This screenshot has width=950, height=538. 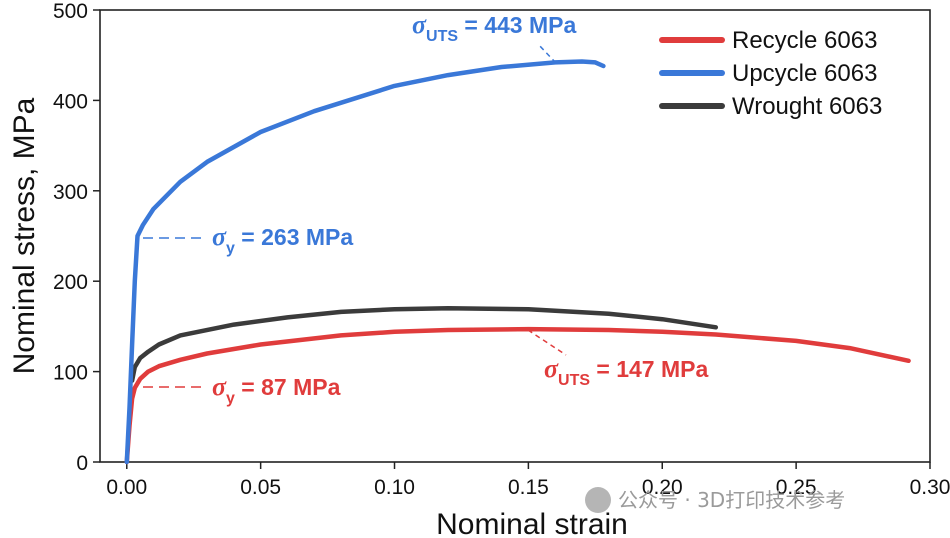 What do you see at coordinates (260, 487) in the screenshot?
I see `x-tick-label: 0.05` at bounding box center [260, 487].